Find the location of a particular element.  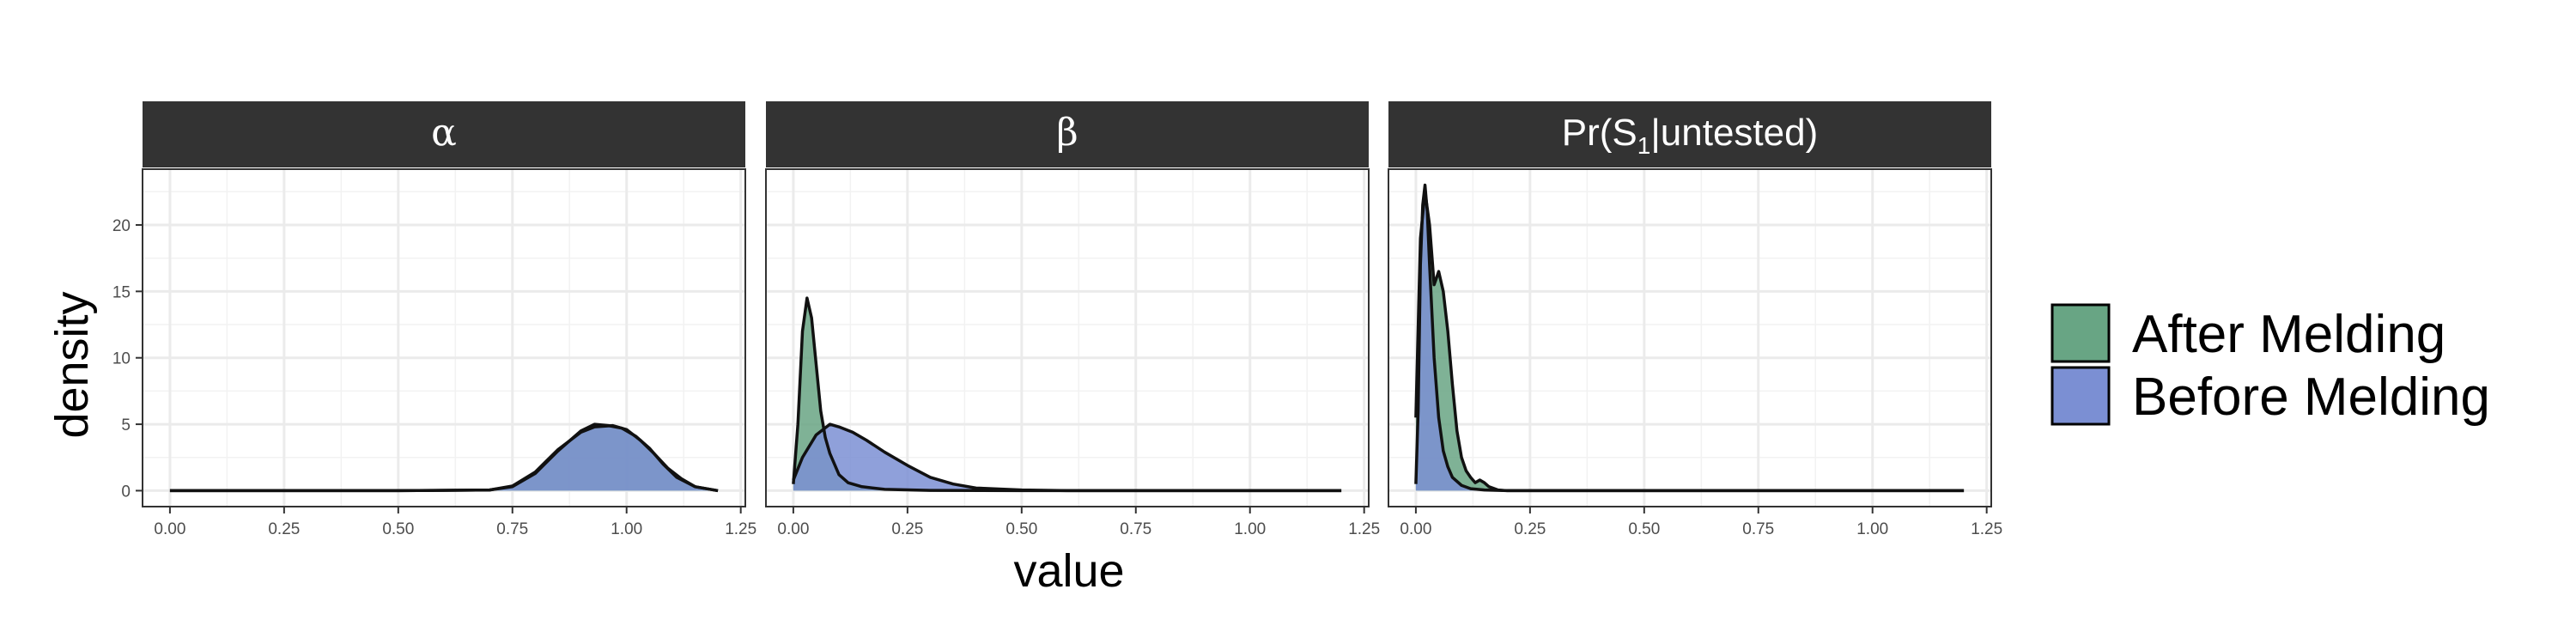

y-axis-title: density is located at coordinates (72, 365).